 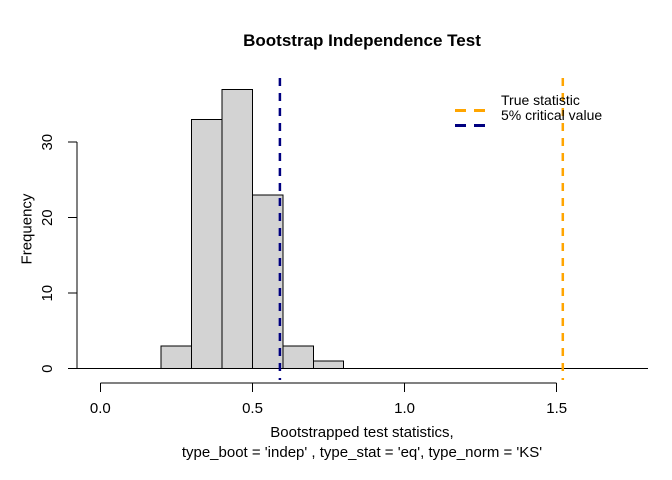 What do you see at coordinates (47, 142) in the screenshot?
I see `y-tick-label: 30` at bounding box center [47, 142].